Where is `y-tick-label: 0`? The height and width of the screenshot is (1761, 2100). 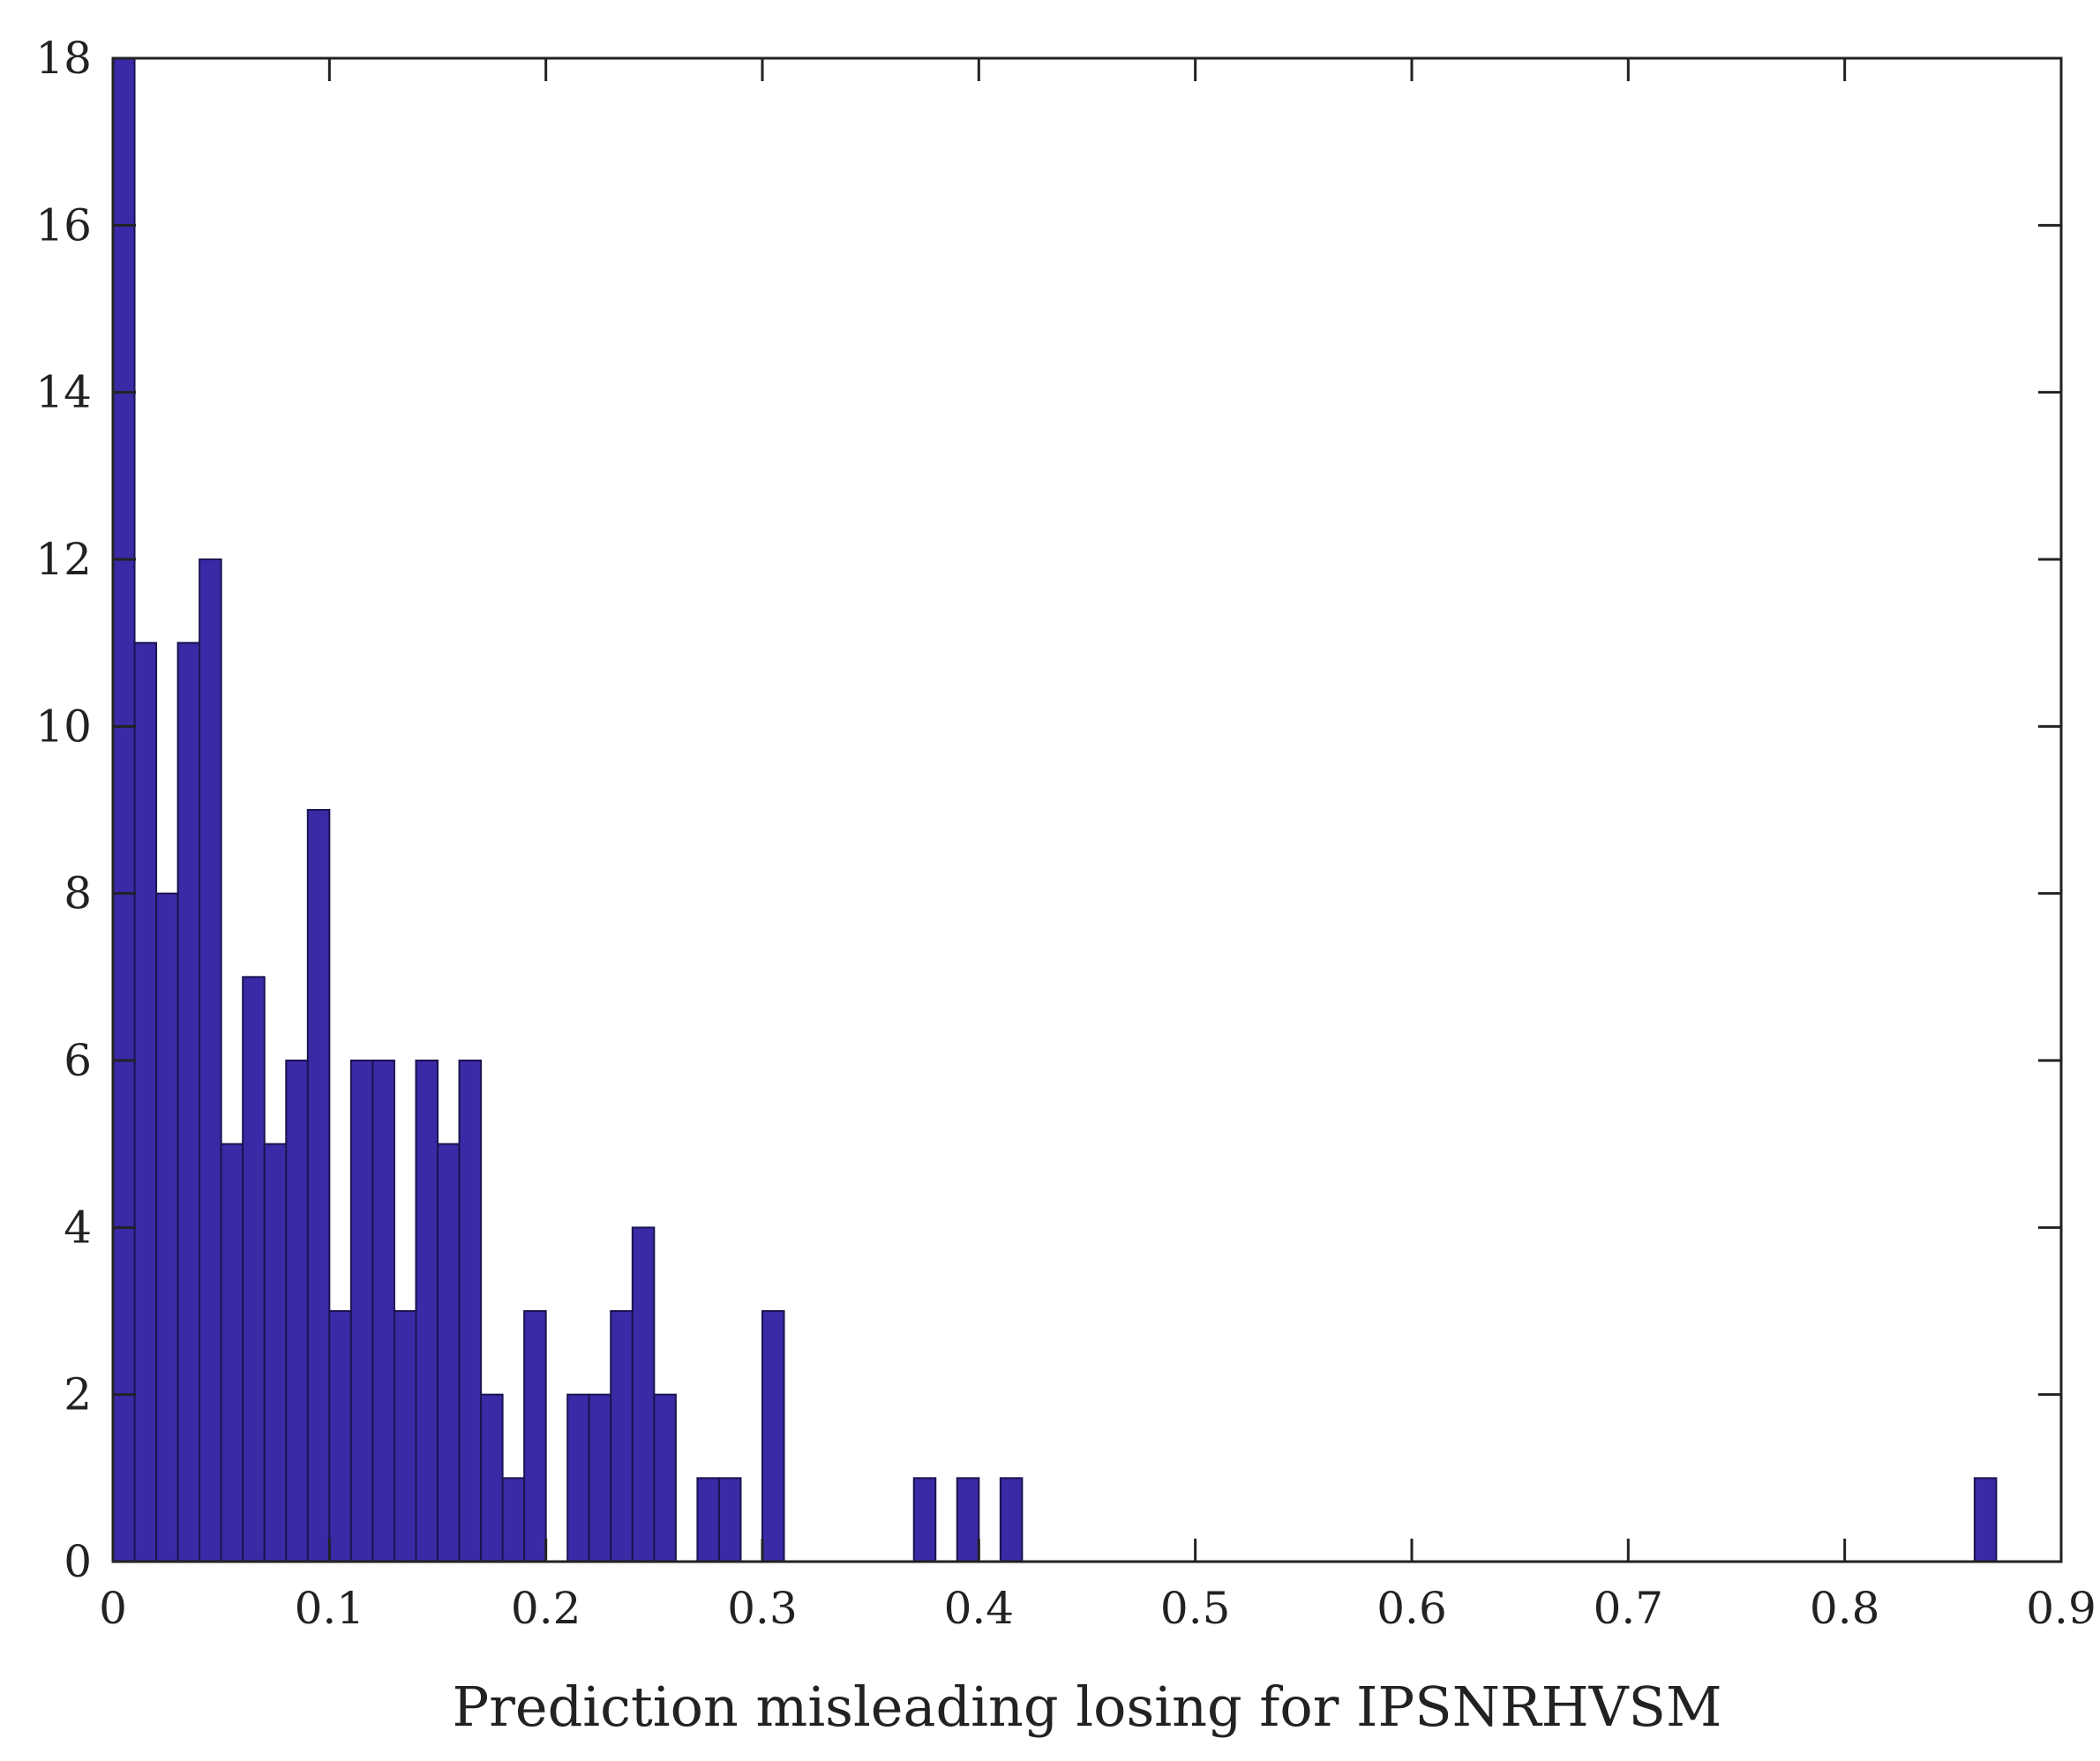 y-tick-label: 0 is located at coordinates (78, 1561).